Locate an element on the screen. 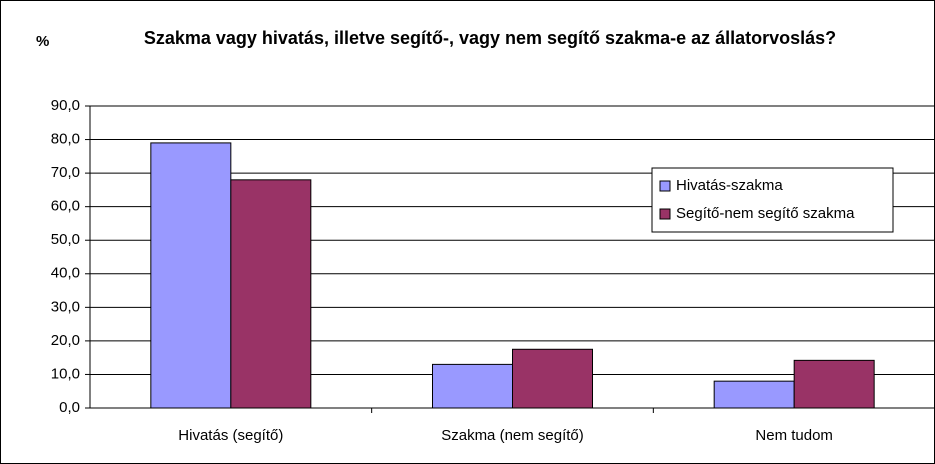 The height and width of the screenshot is (464, 935). x-tick-label: Szakma (nem segítő) is located at coordinates (512, 435).